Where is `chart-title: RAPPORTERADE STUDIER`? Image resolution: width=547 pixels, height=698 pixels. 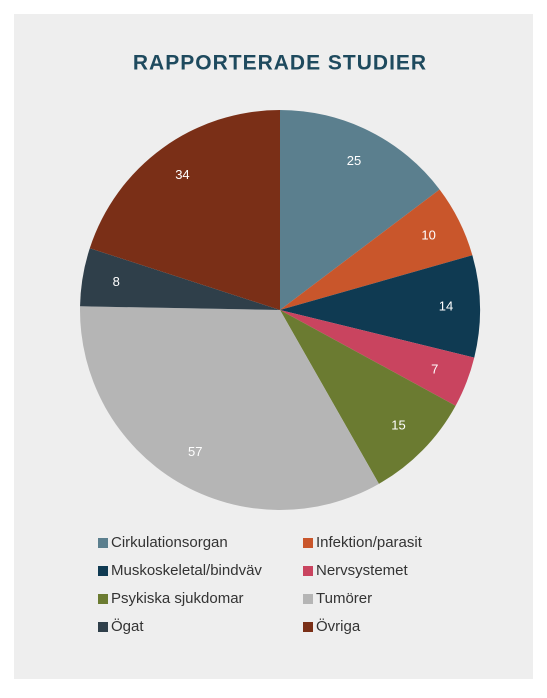
chart-title: RAPPORTERADE STUDIER is located at coordinates (280, 63).